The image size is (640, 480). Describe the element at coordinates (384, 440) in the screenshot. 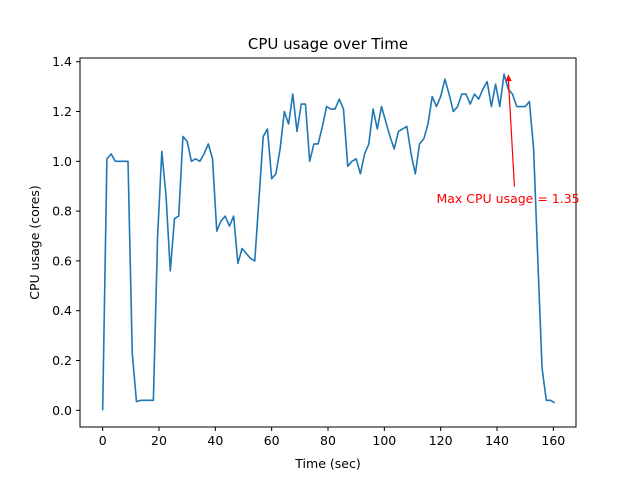

I see `x-tick-label: 100` at that location.